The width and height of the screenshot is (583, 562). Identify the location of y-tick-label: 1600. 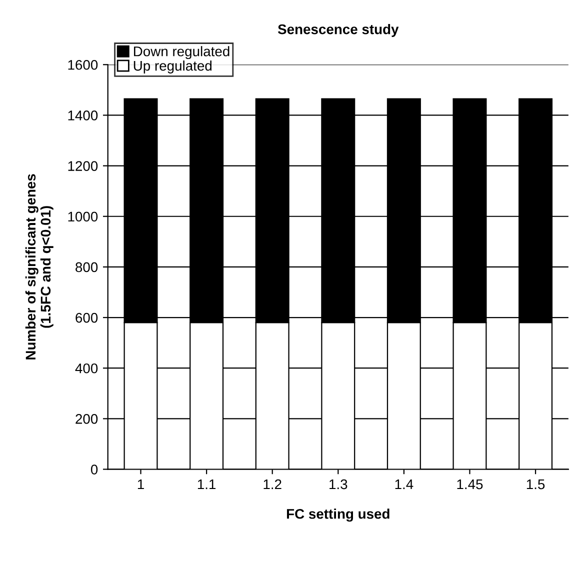
(83, 65).